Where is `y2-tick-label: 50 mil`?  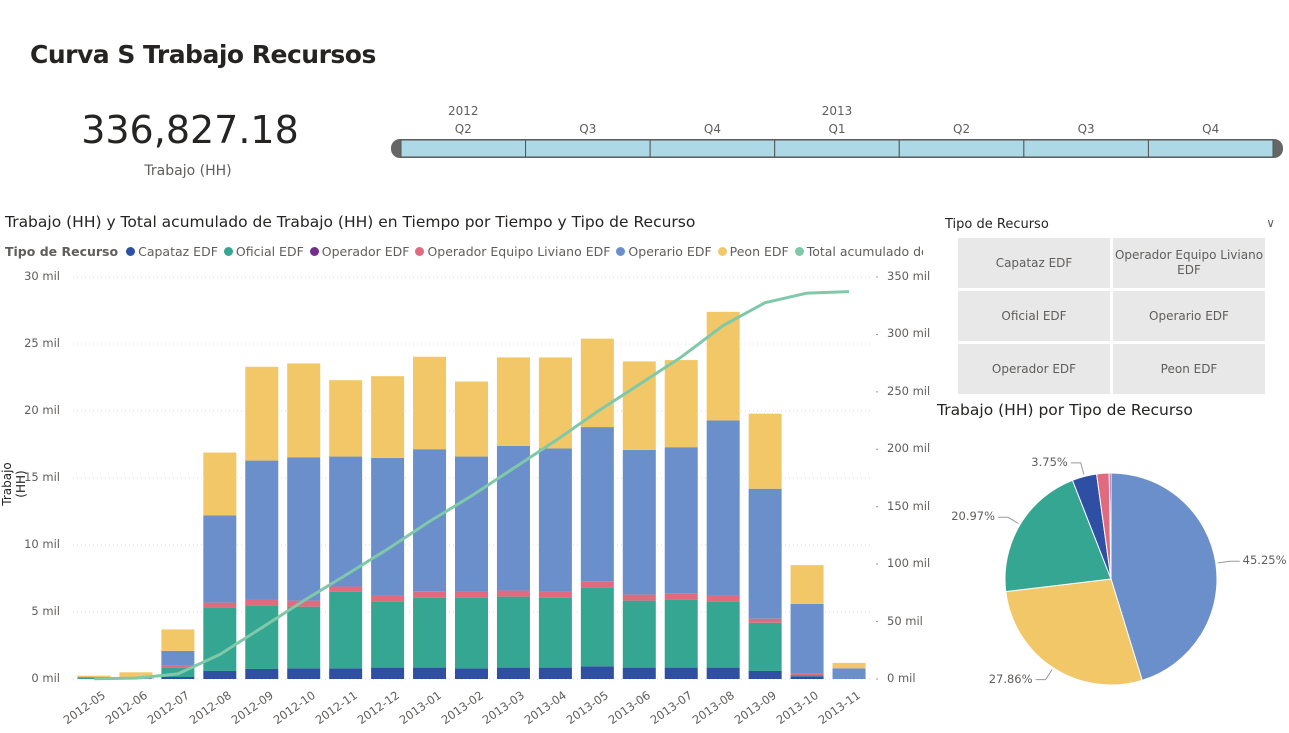
y2-tick-label: 50 mil is located at coordinates (905, 620).